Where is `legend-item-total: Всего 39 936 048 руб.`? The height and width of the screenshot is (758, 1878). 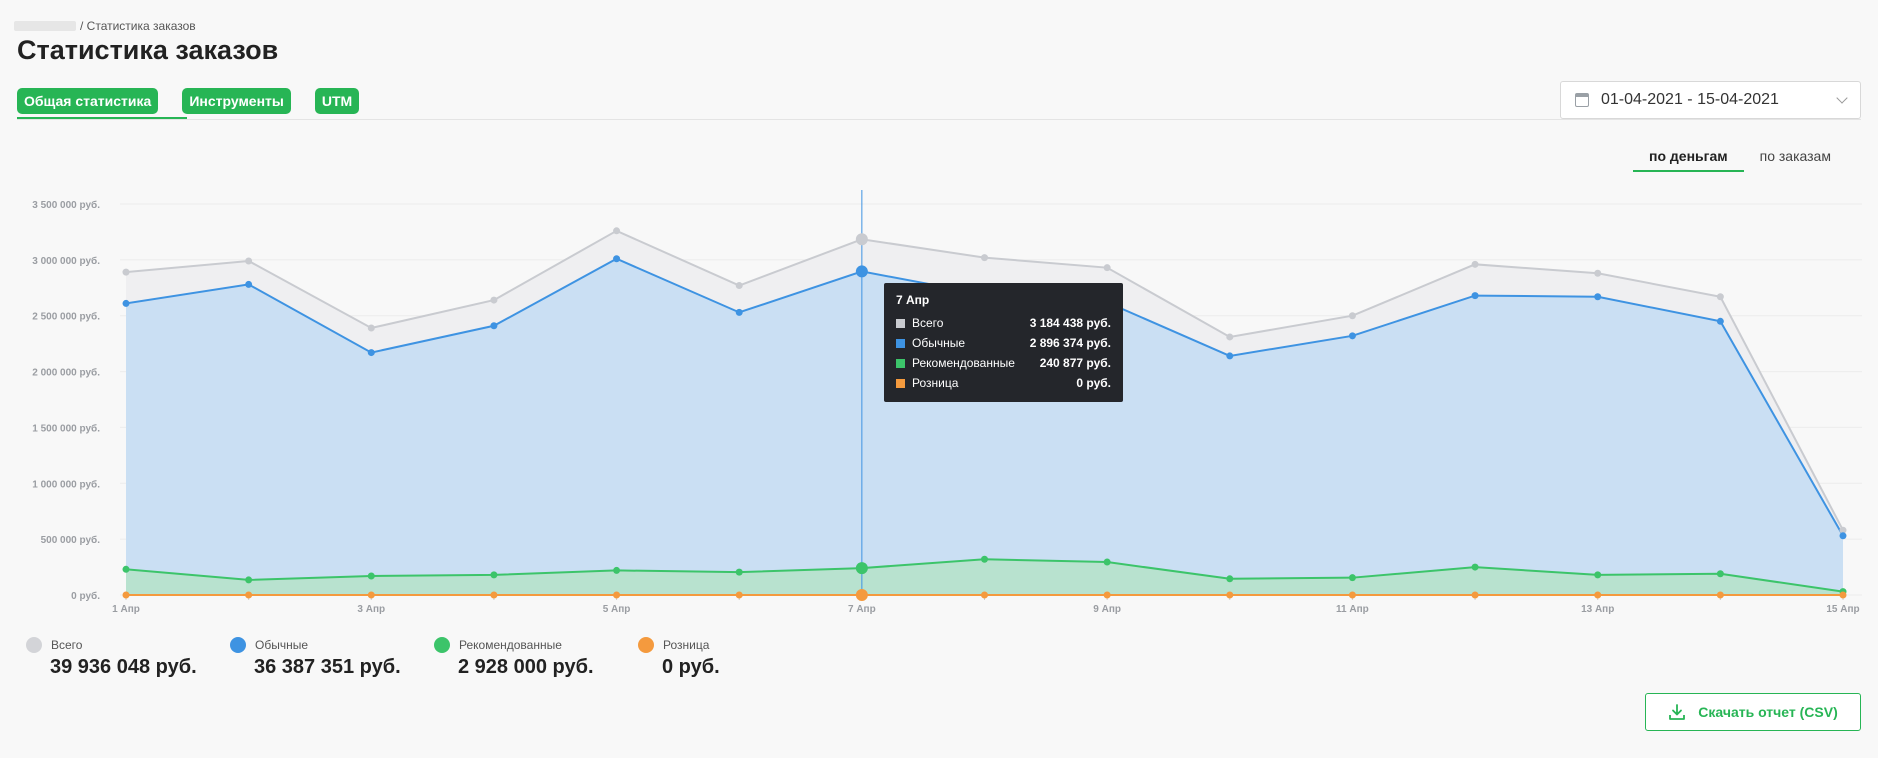 legend-item-total: Всего 39 936 048 руб. is located at coordinates (128, 658).